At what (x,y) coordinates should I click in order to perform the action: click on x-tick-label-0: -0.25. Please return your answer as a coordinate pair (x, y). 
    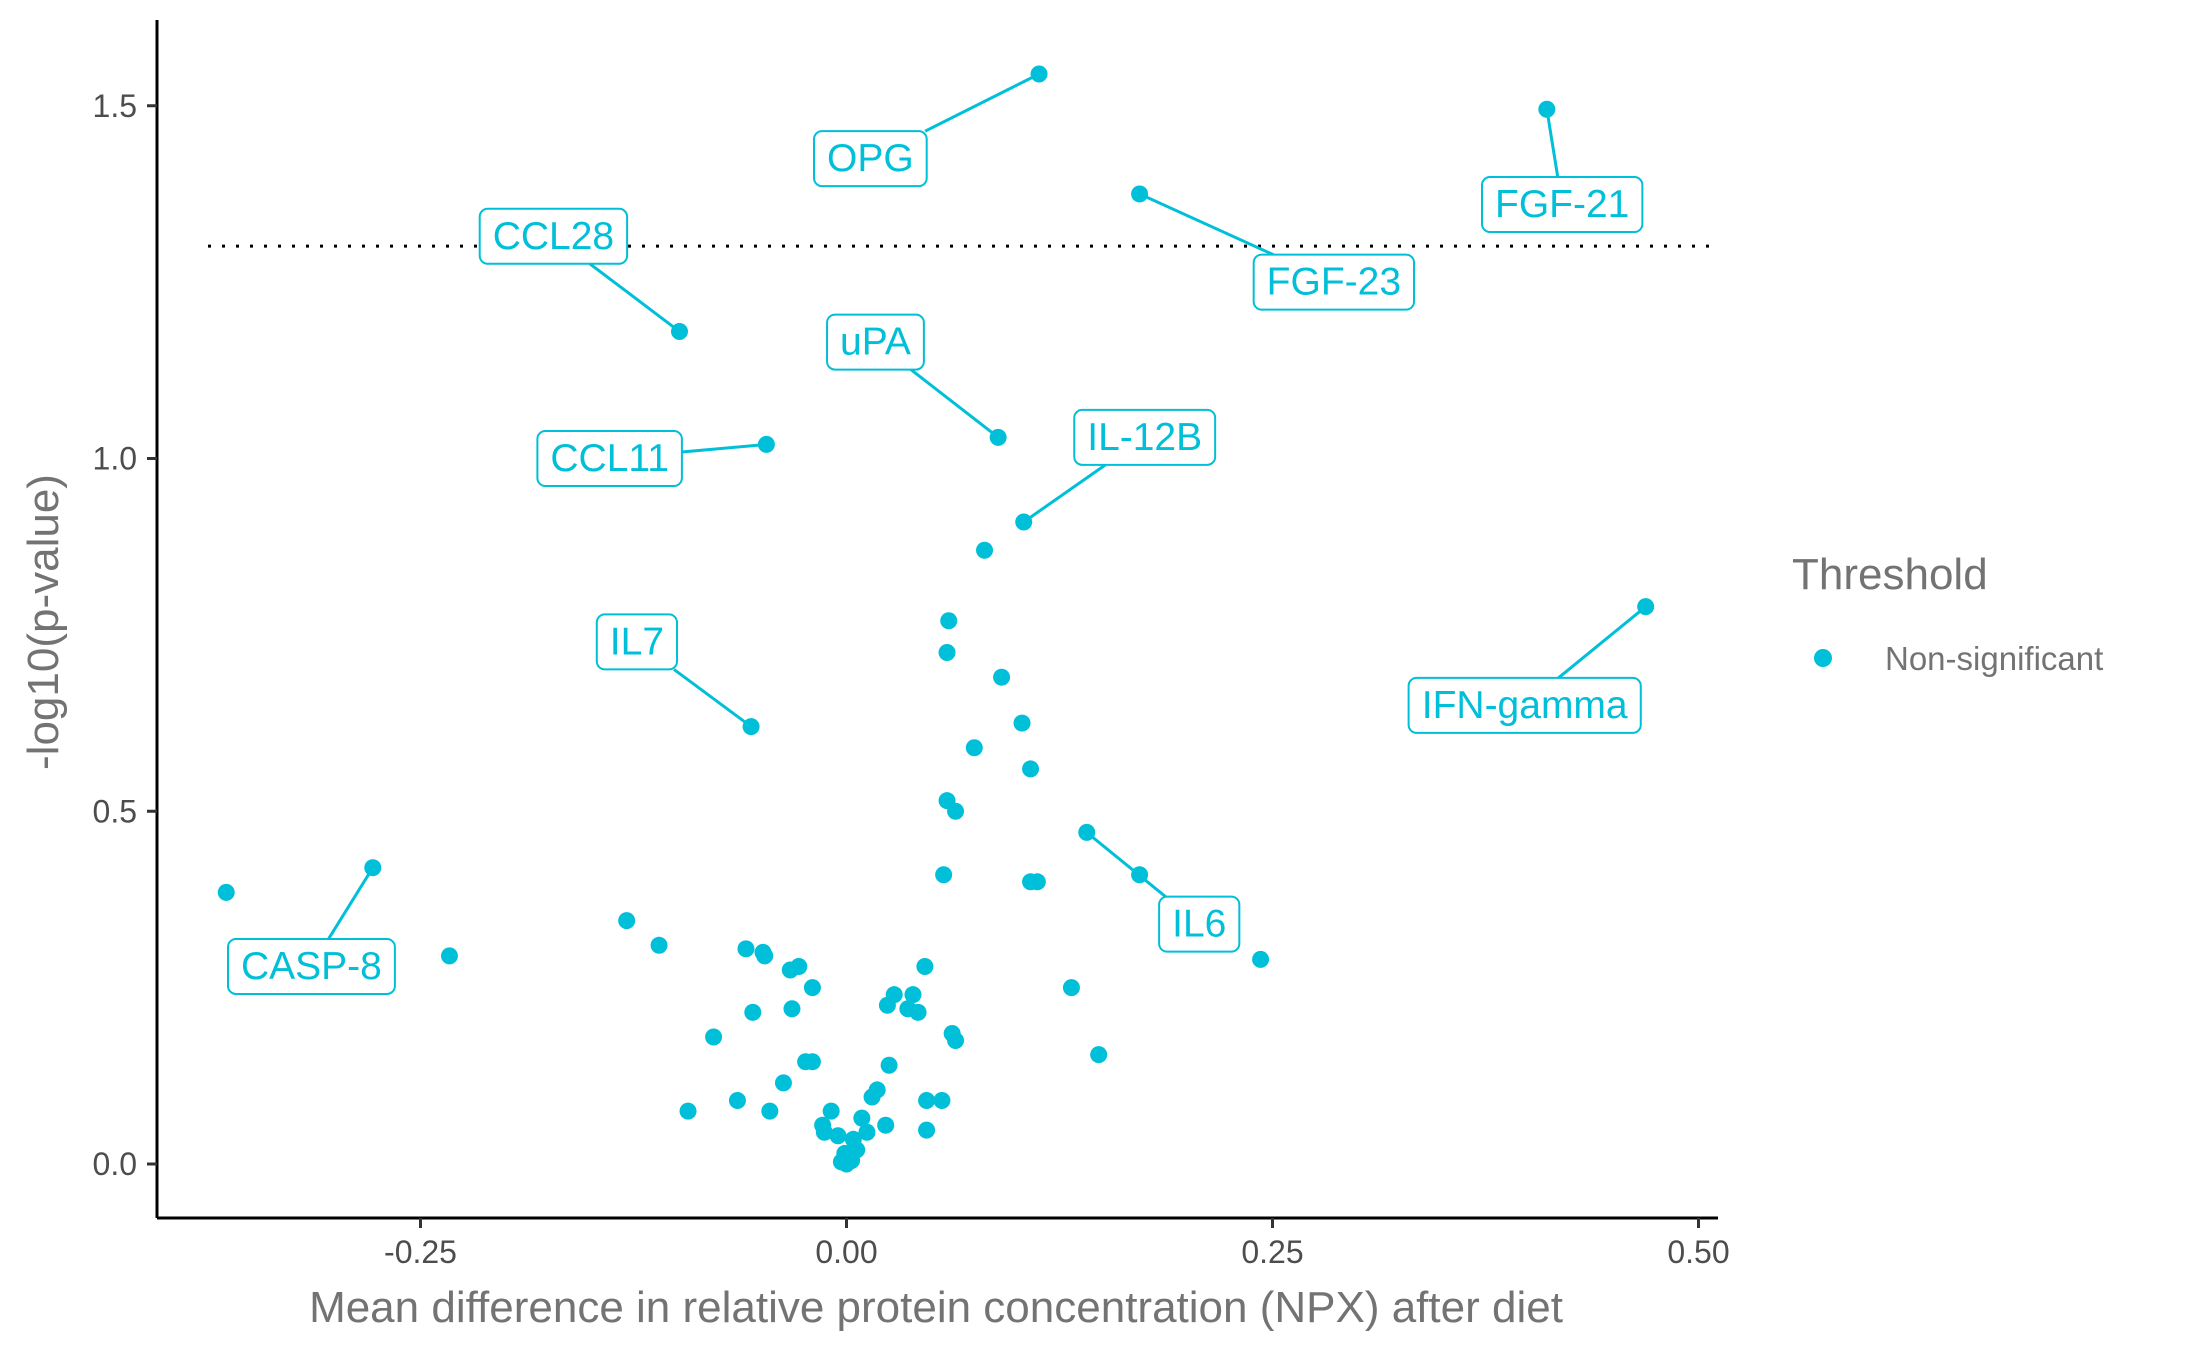
    Looking at the image, I should click on (420, 1252).